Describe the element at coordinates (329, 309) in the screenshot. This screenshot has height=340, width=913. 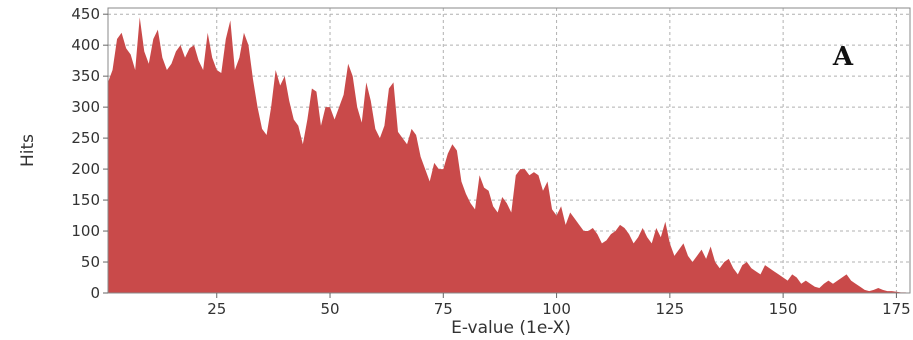
I see `x-tick-label: 50` at that location.